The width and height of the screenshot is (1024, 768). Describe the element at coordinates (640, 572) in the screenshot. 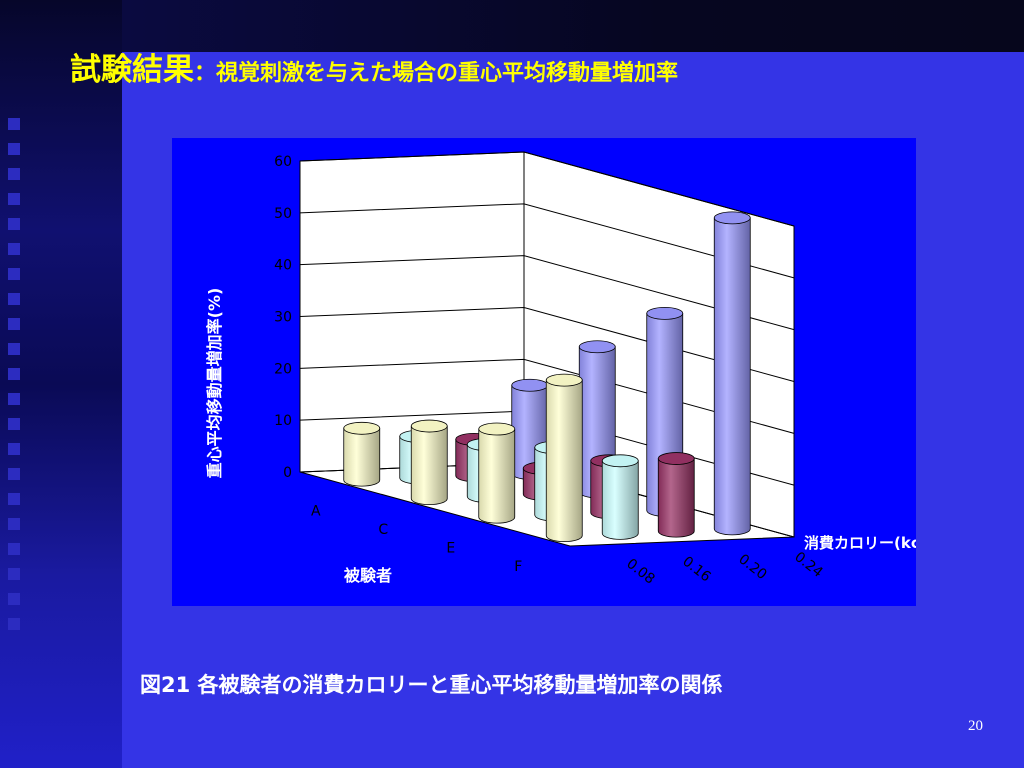

I see `z-tick-label: 0.08` at that location.